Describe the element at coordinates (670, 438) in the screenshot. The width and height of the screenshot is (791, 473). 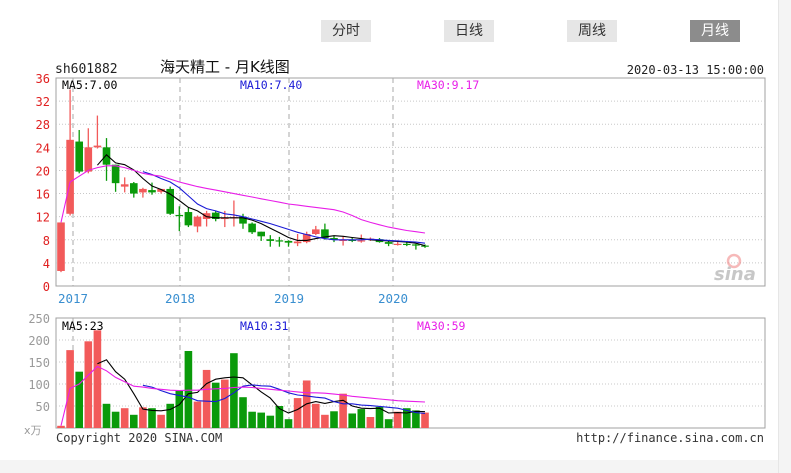
I see `source-url: http://finance.sina.com.cn` at that location.